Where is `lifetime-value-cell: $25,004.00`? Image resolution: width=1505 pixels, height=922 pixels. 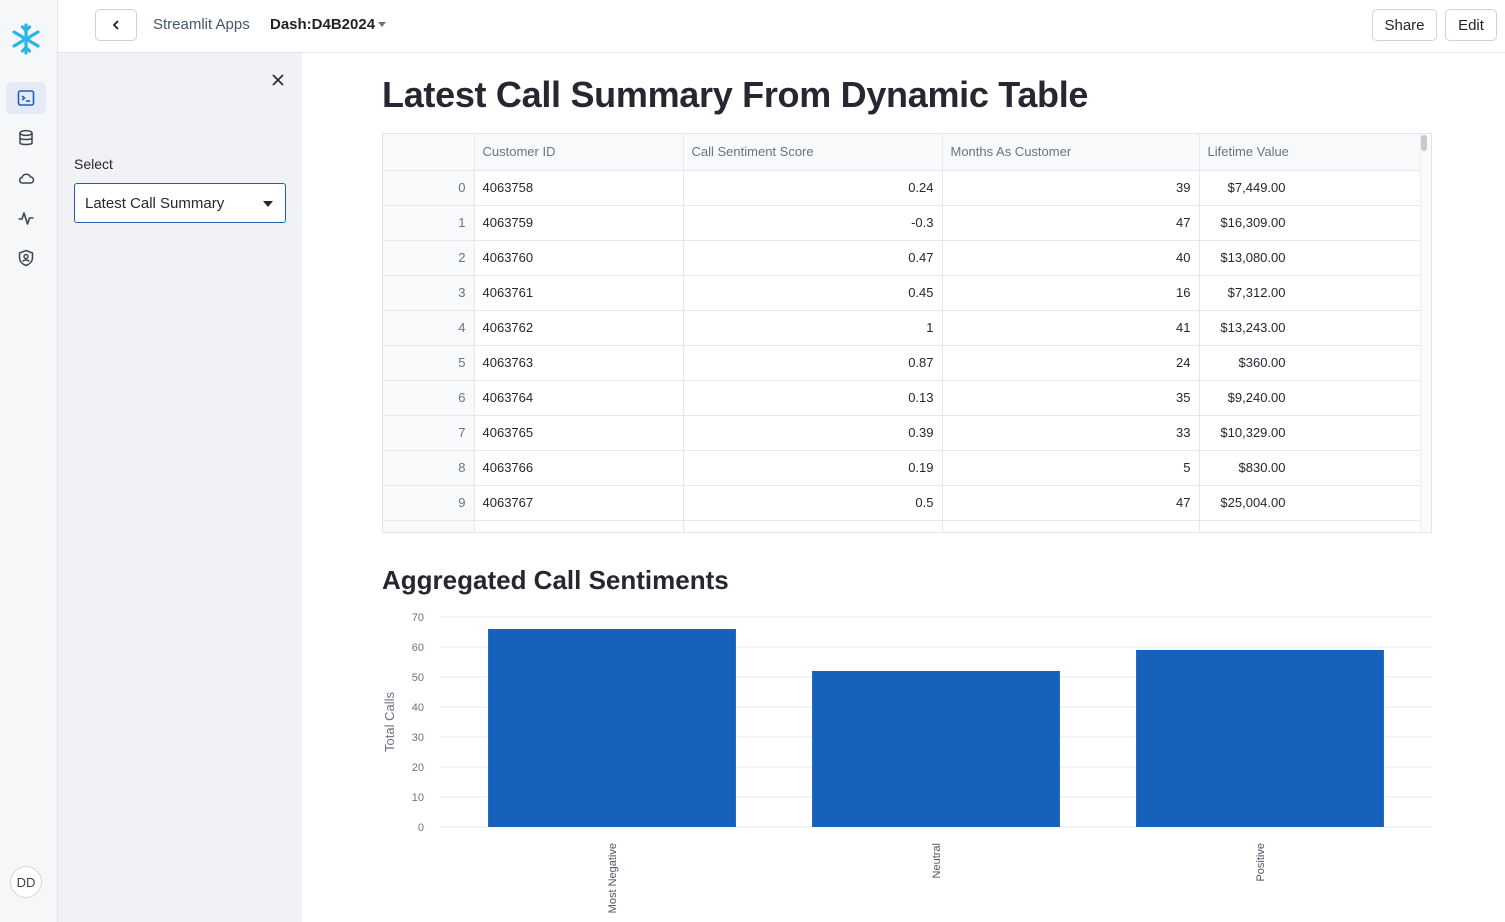
lifetime-value-cell: $25,004.00 is located at coordinates (1314, 503).